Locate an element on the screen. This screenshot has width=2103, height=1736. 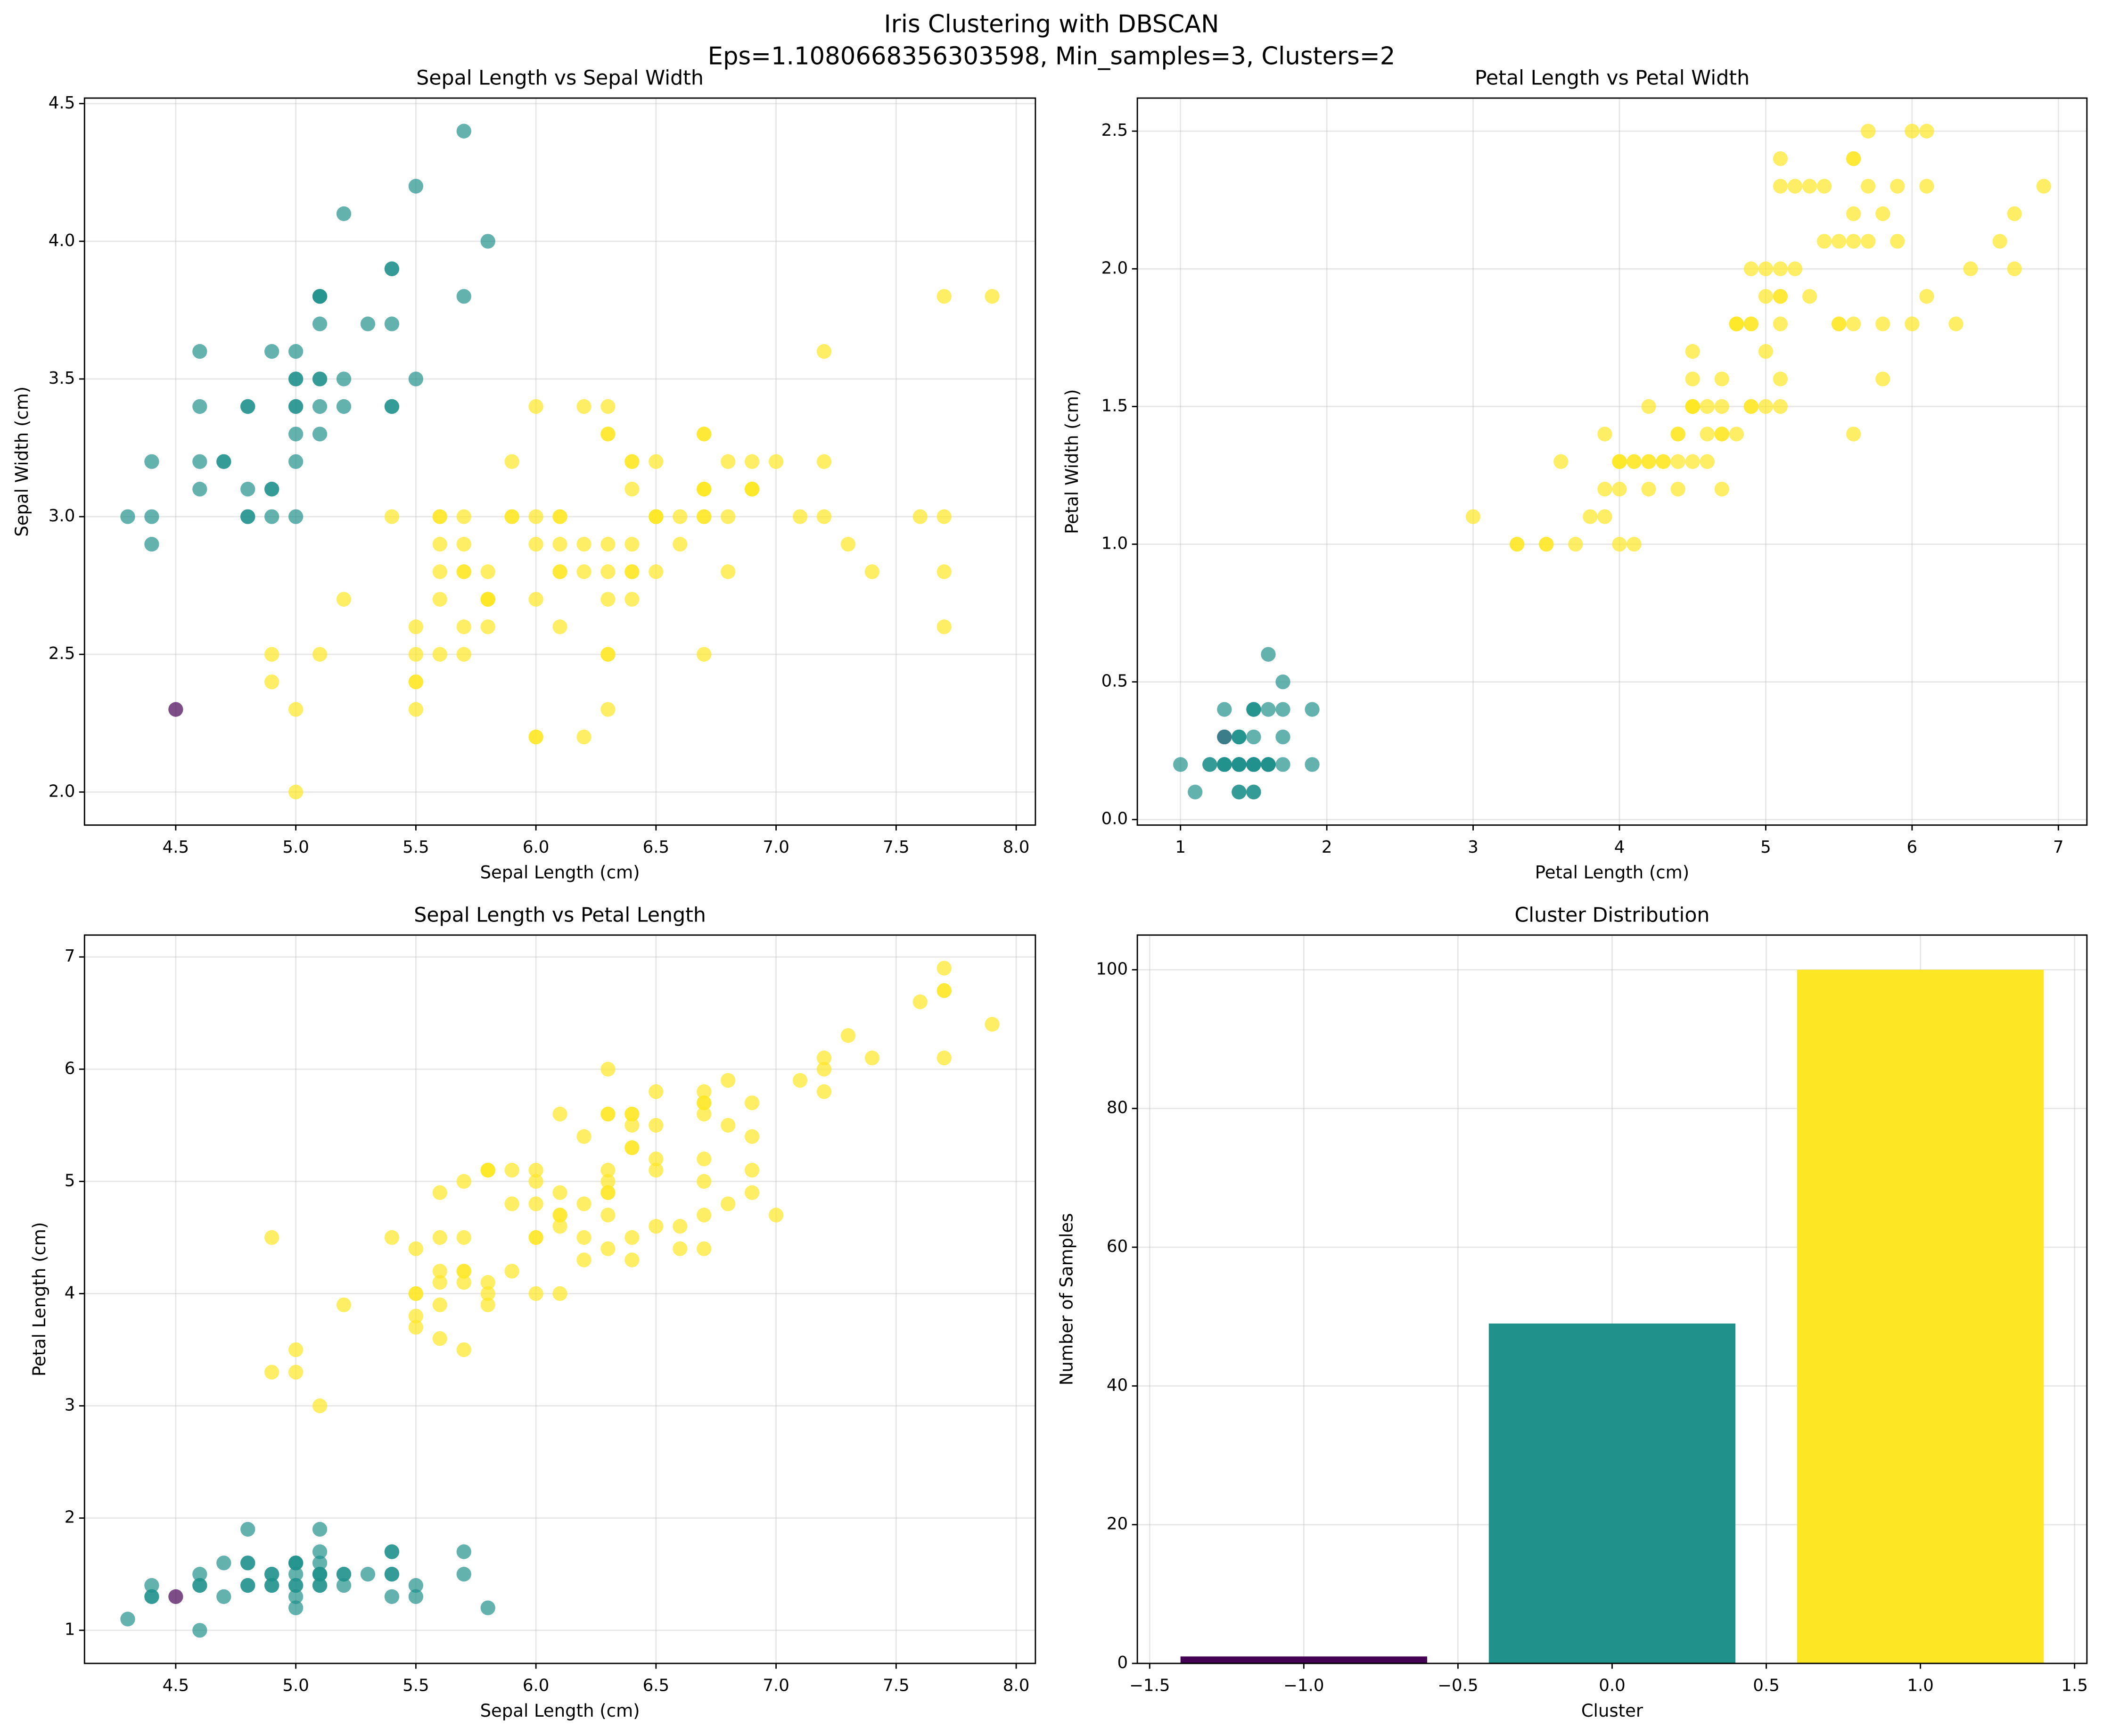
x-tick-label: 5.0 is located at coordinates (295, 1685).